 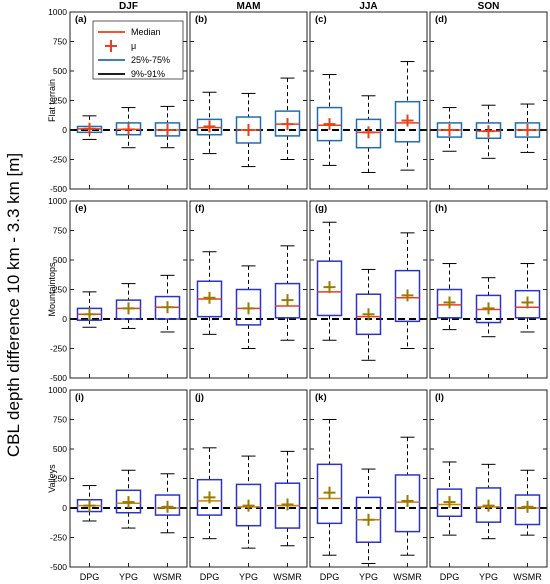 I want to click on season-title-djf: DJF, so click(x=128, y=6).